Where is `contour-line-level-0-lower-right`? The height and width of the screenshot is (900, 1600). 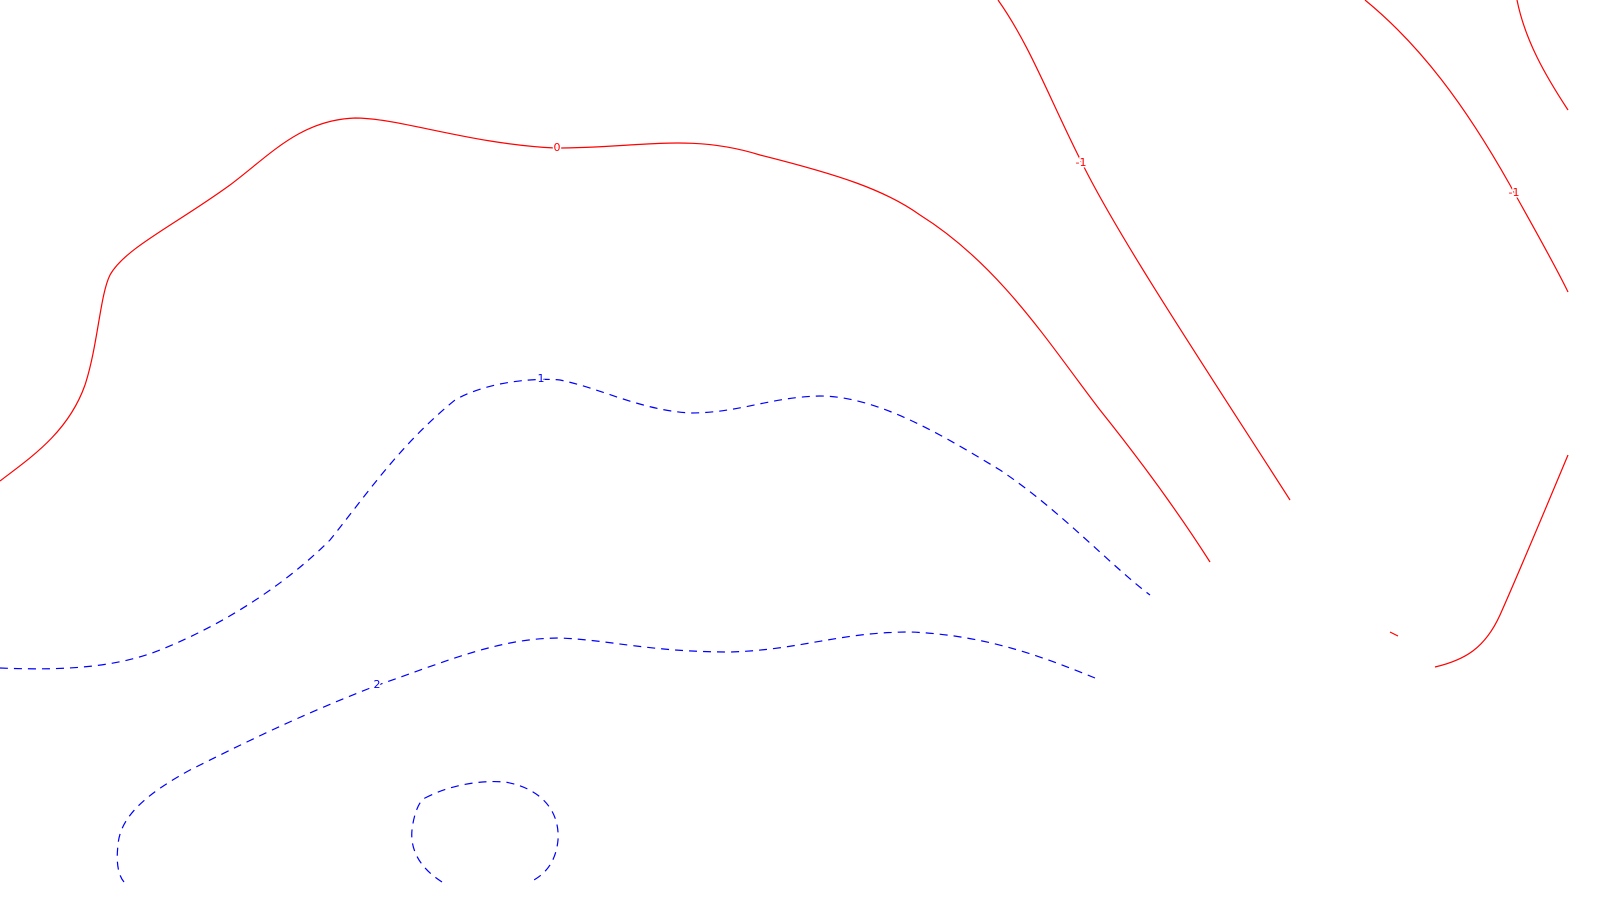 contour-line-level-0-lower-right is located at coordinates (1501, 561).